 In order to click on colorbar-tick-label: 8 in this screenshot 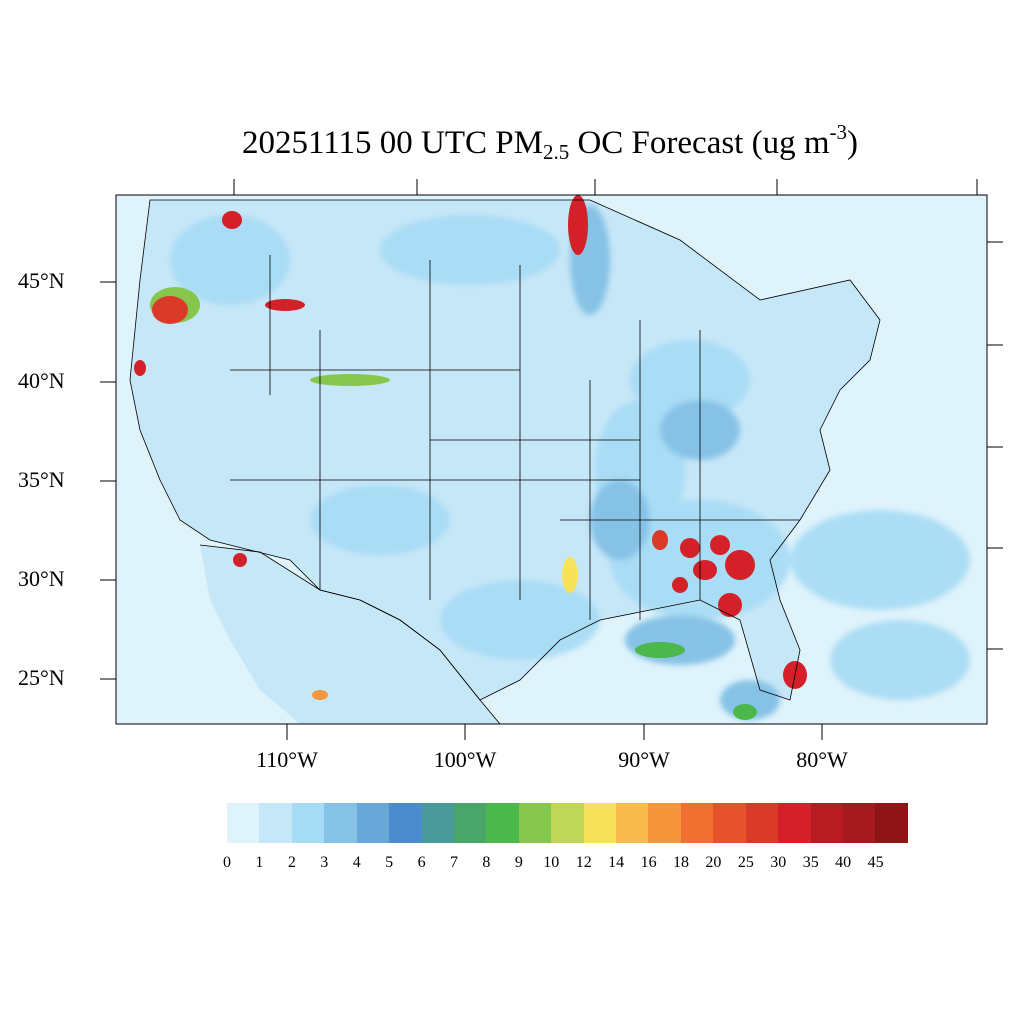, I will do `click(486, 862)`.